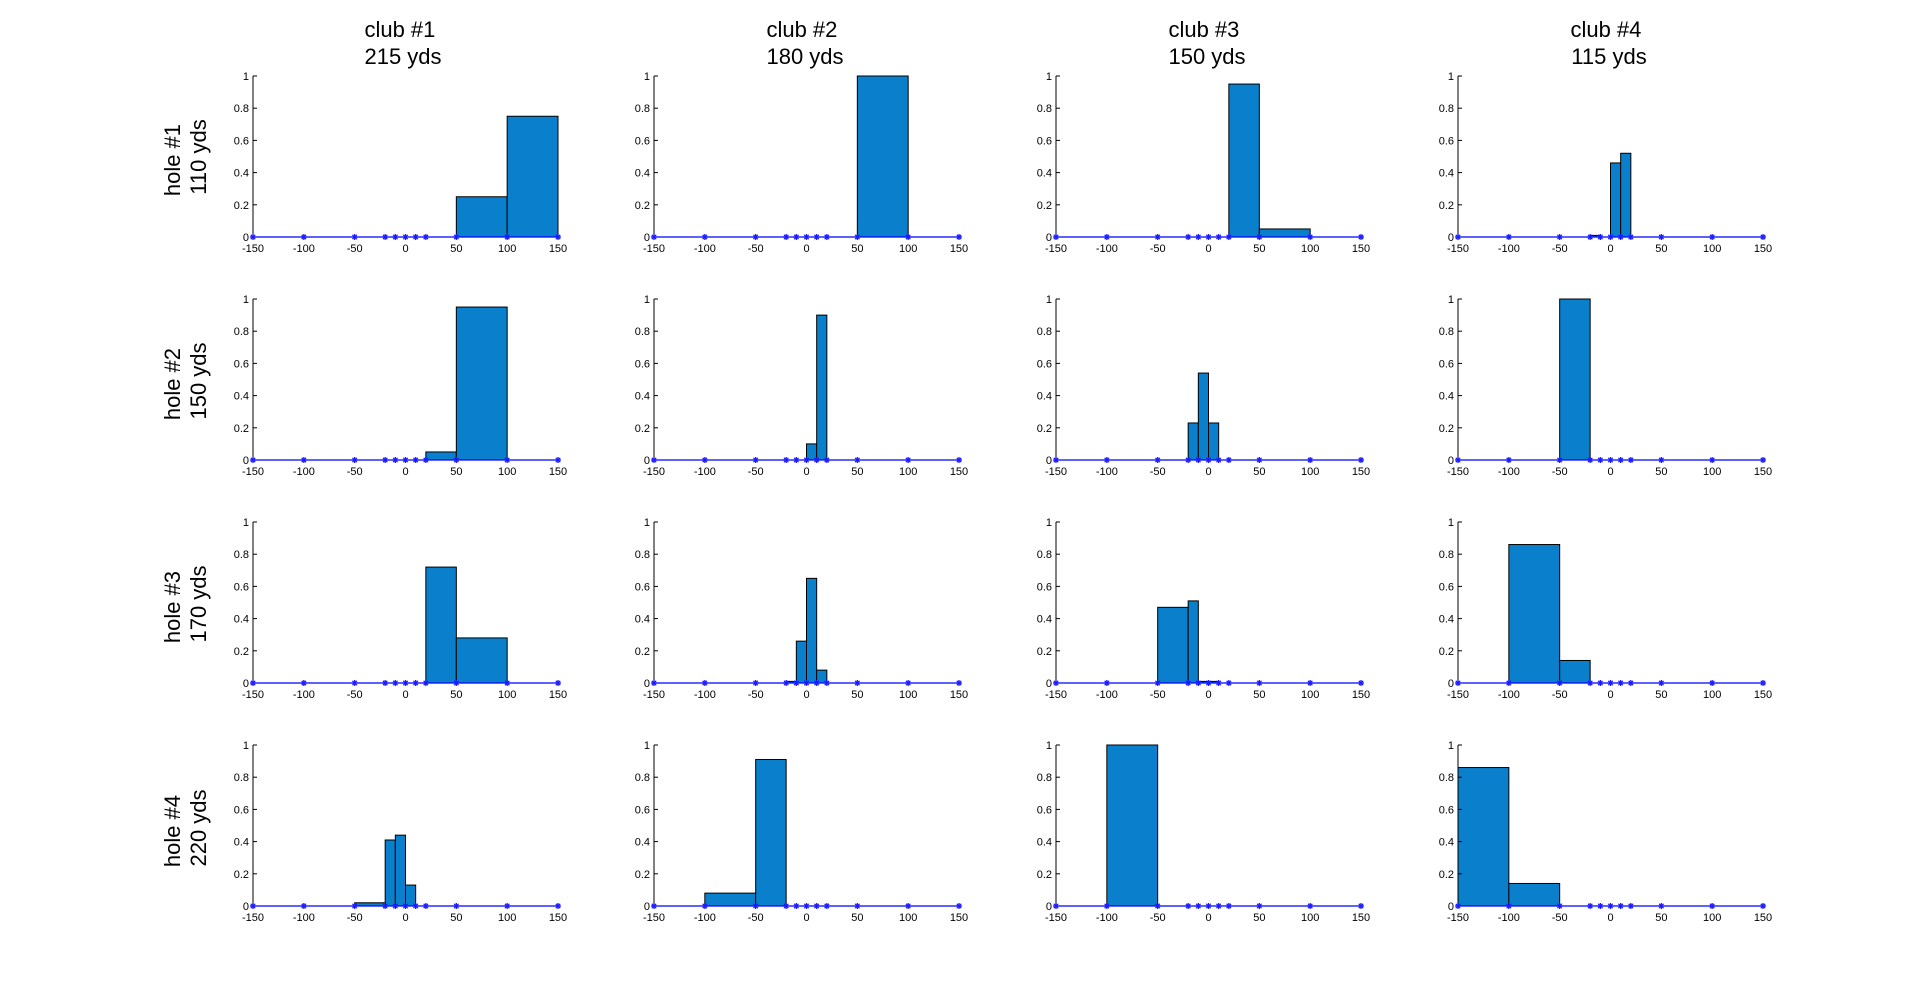 The height and width of the screenshot is (1004, 1921). I want to click on panel-r2-c3-edge-marker-3-d2, so click(1158, 460).